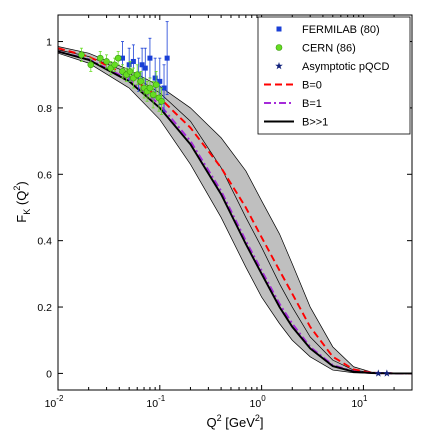  What do you see at coordinates (312, 86) in the screenshot?
I see `legend-label: B=0` at bounding box center [312, 86].